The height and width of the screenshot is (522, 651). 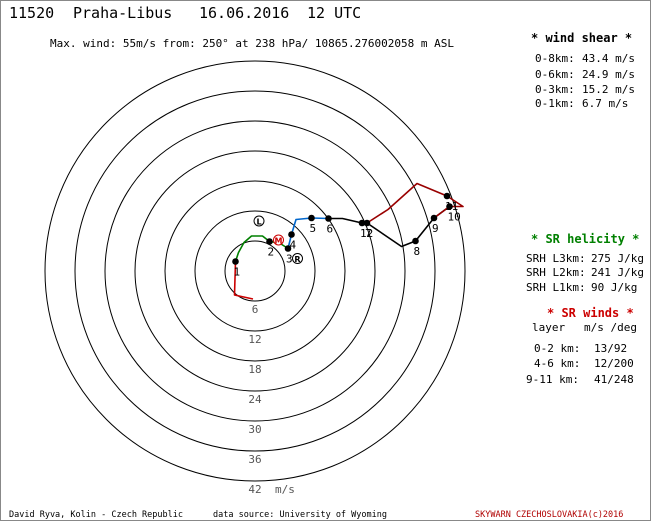 What do you see at coordinates (435, 228) in the screenshot?
I see `height-label: 9` at bounding box center [435, 228].